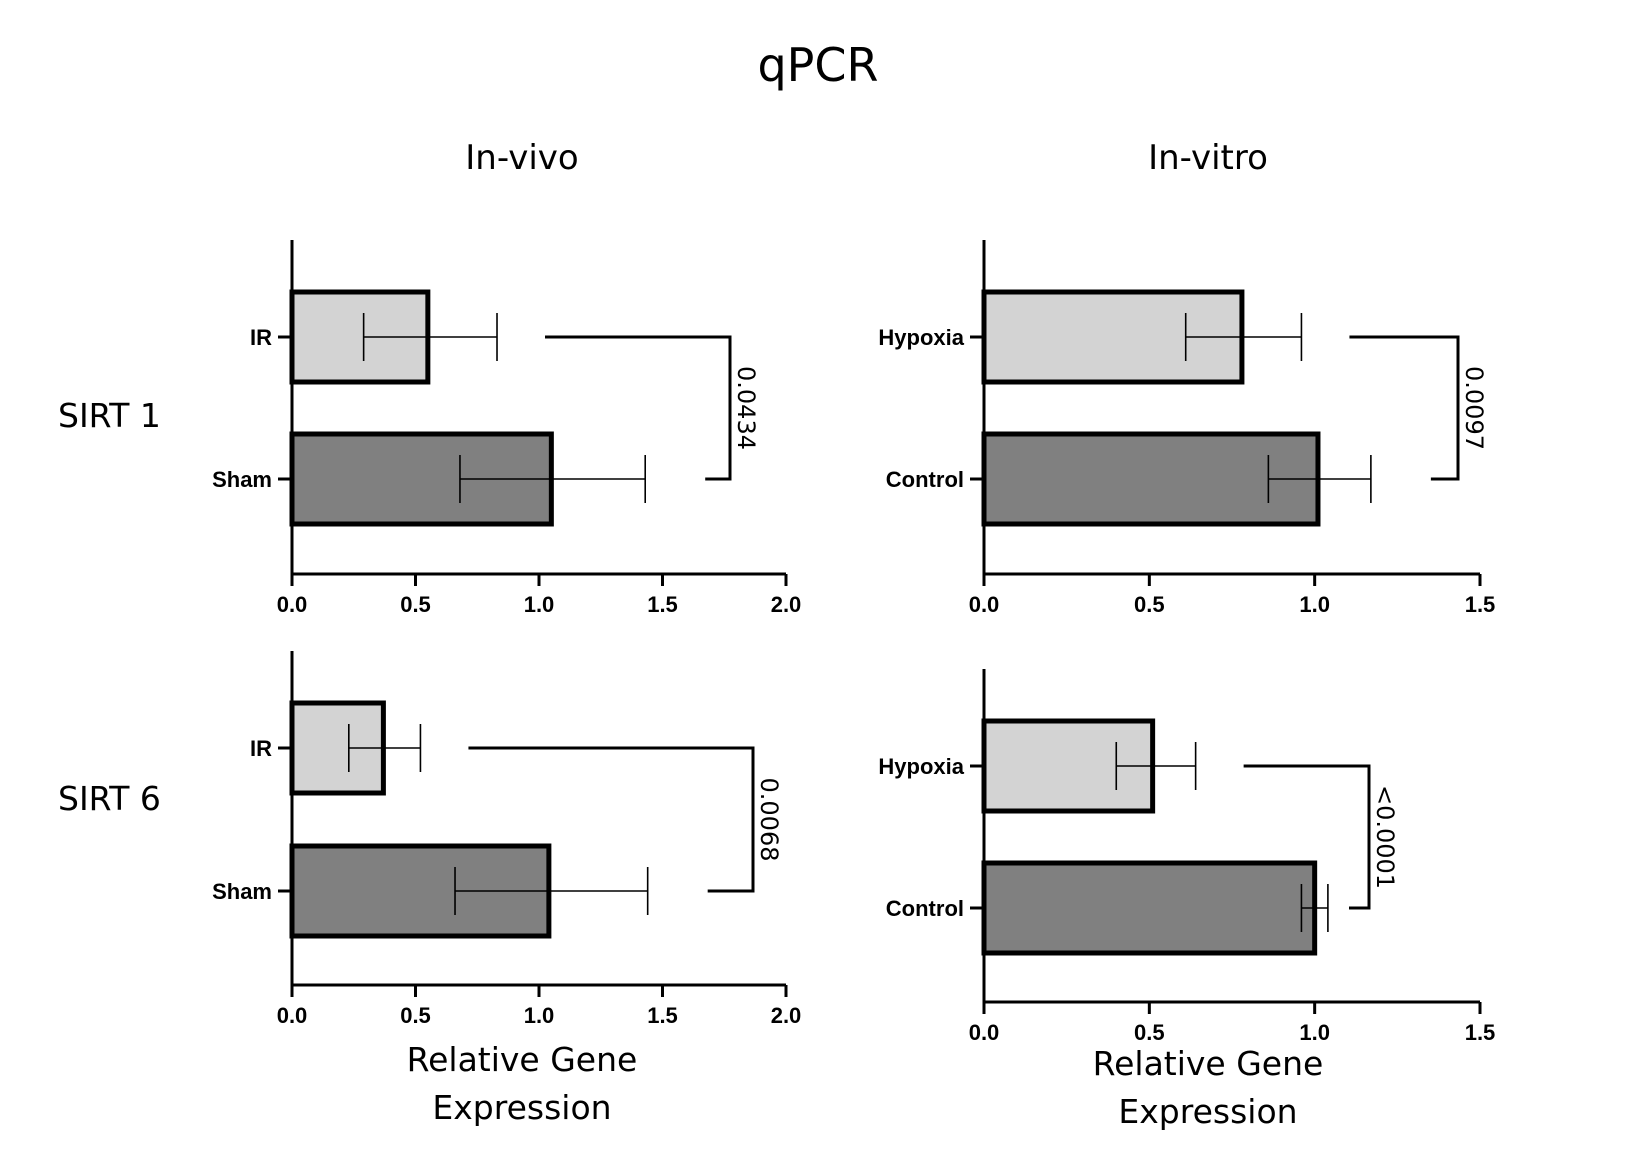  What do you see at coordinates (109, 798) in the screenshot?
I see `row-label-sirt6: SIRT 6` at bounding box center [109, 798].